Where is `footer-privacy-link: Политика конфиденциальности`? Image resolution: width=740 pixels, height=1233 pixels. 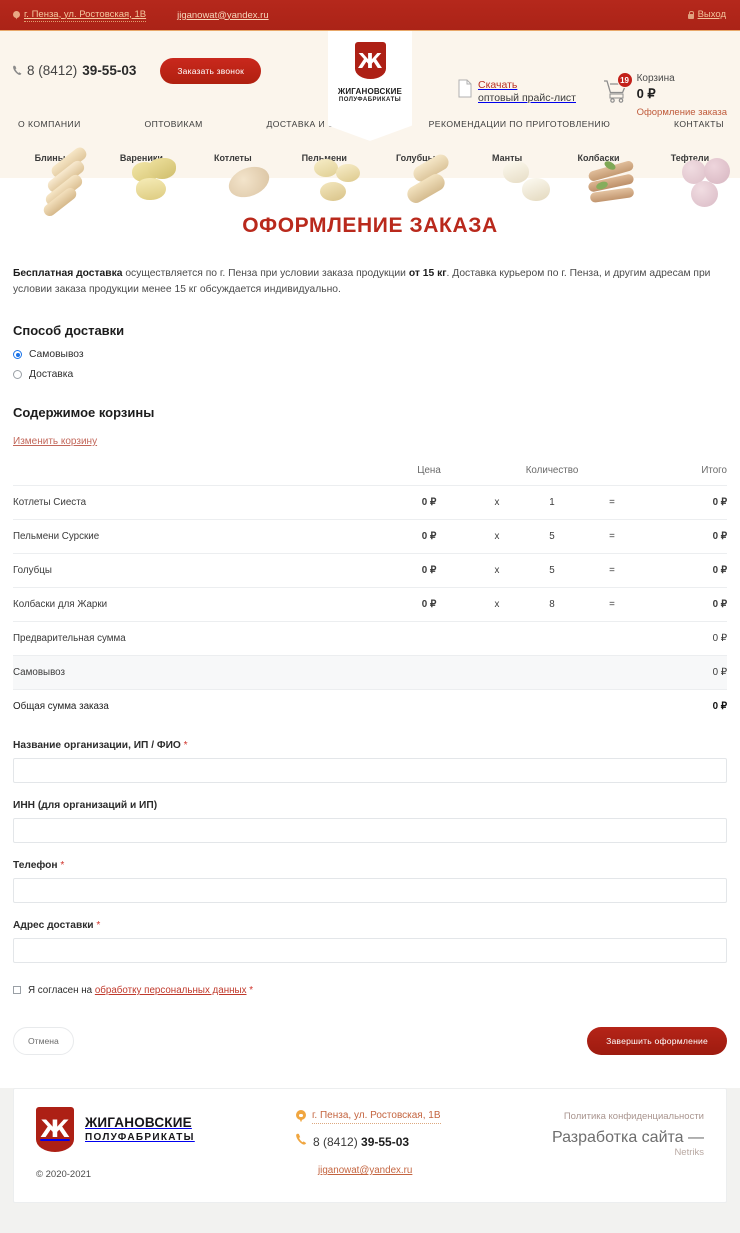 footer-privacy-link: Политика конфиденциальности is located at coordinates (633, 1116).